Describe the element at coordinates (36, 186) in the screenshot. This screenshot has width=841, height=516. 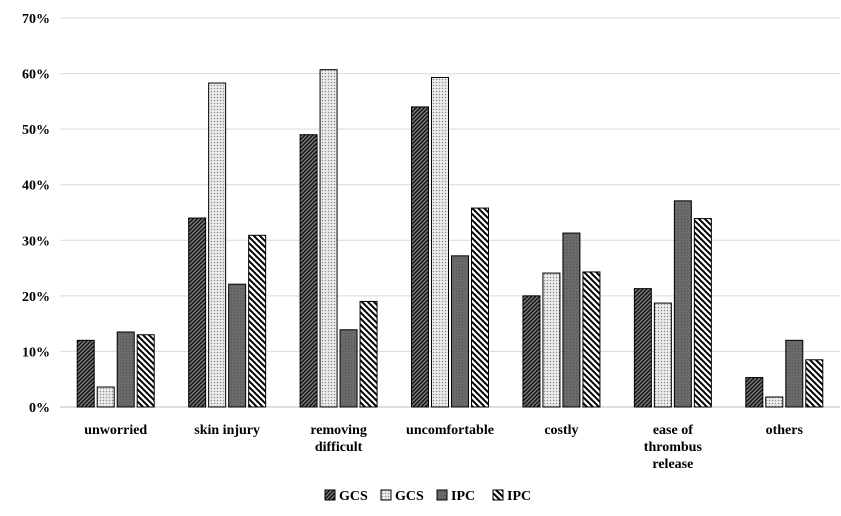
I see `y-tick-label: 40%` at that location.